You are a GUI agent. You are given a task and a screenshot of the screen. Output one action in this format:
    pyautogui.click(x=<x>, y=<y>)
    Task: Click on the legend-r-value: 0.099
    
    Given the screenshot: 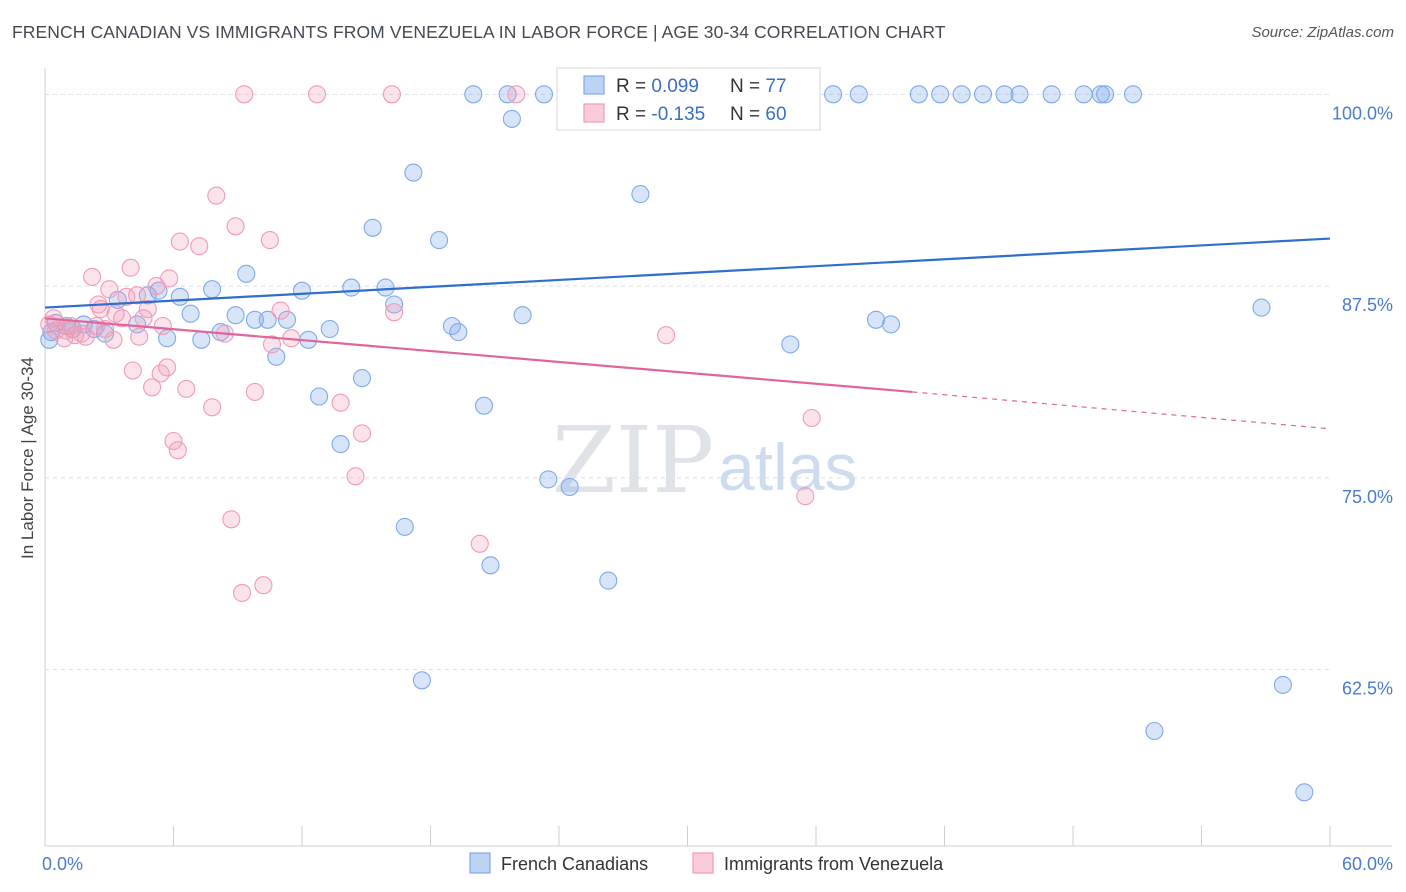 What is the action you would take?
    pyautogui.click(x=675, y=86)
    